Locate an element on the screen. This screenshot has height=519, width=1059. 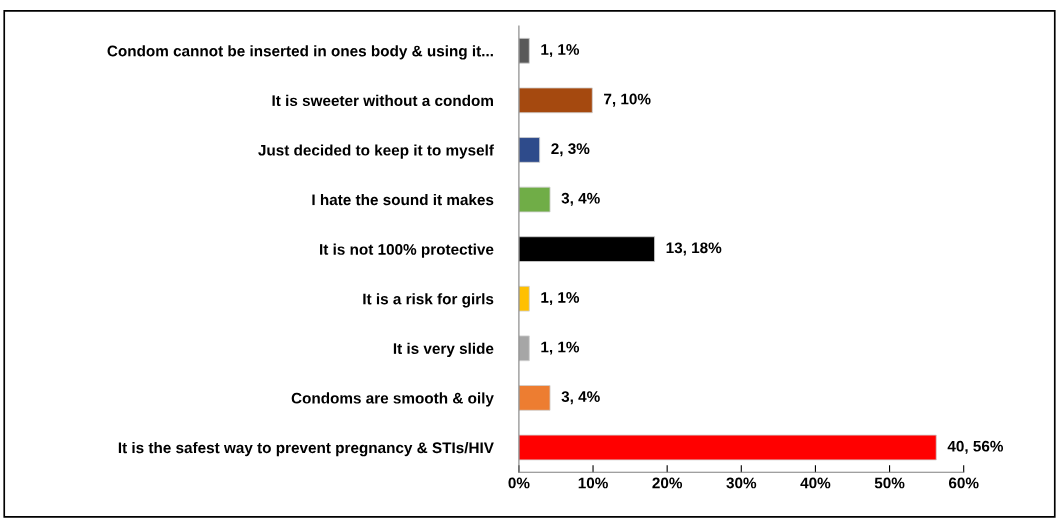
data-label: 13, 18% is located at coordinates (694, 249).